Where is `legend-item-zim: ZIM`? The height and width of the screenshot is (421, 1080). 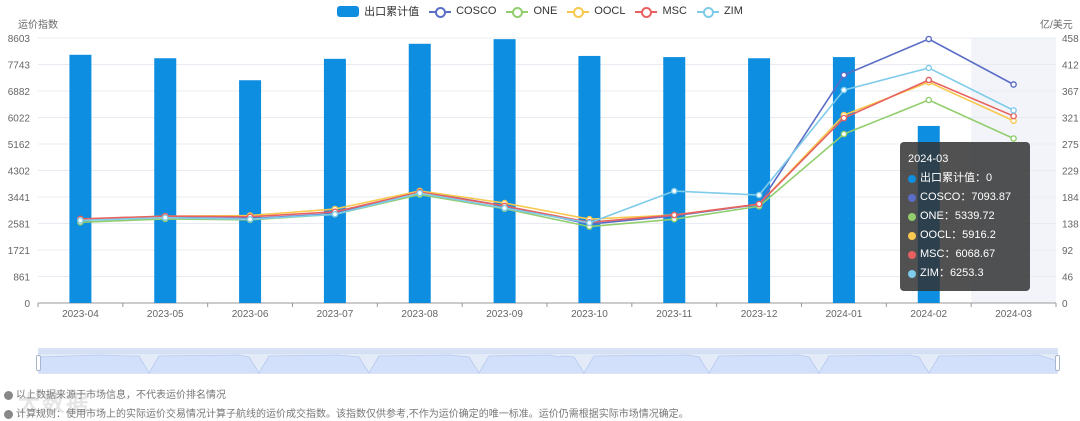
legend-item-zim: ZIM is located at coordinates (719, 11).